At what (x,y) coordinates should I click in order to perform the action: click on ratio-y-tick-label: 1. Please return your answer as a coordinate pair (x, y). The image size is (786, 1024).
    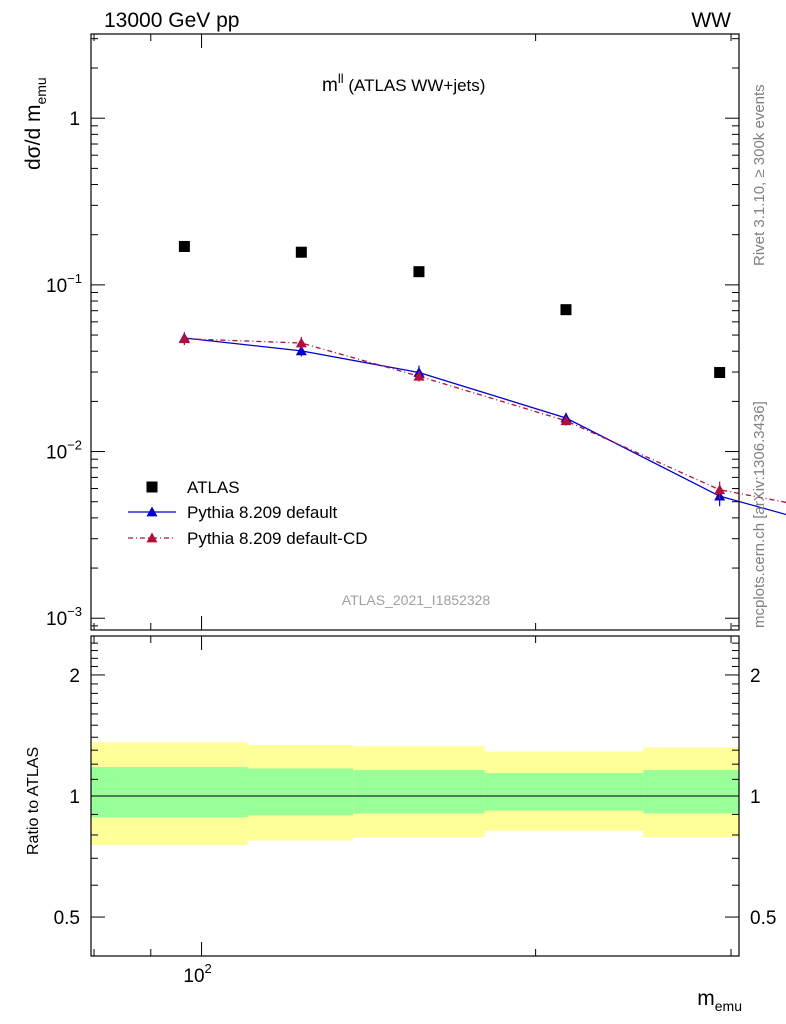
    Looking at the image, I should click on (74, 797).